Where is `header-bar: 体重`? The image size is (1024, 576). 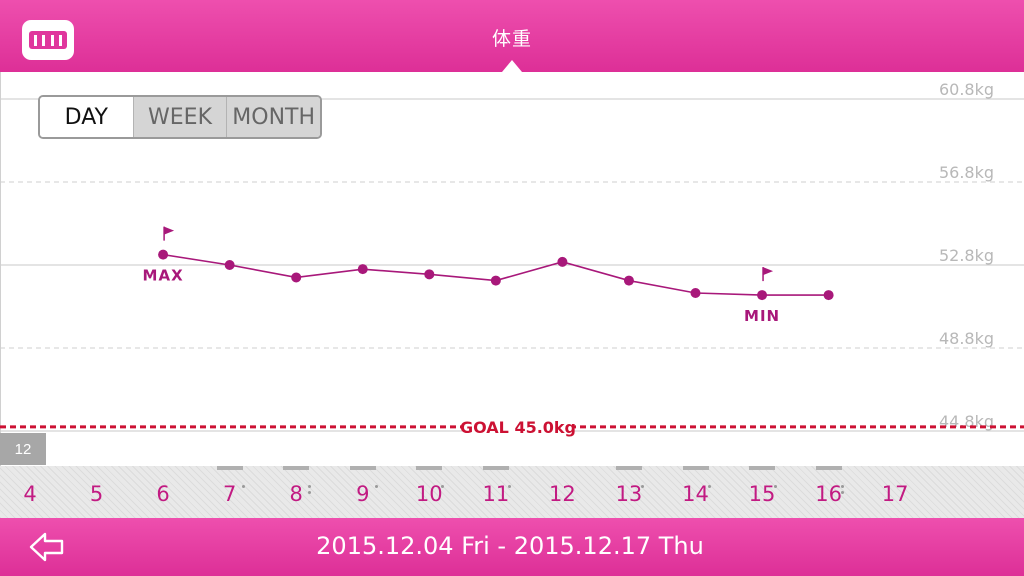 header-bar: 体重 is located at coordinates (512, 36).